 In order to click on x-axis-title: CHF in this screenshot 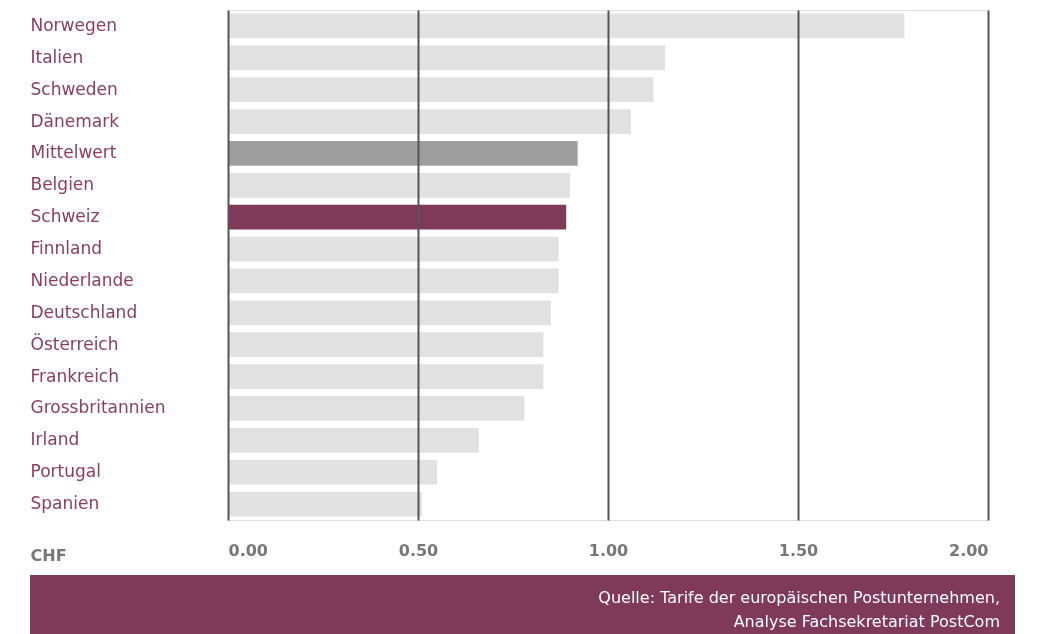, I will do `click(48, 555)`.